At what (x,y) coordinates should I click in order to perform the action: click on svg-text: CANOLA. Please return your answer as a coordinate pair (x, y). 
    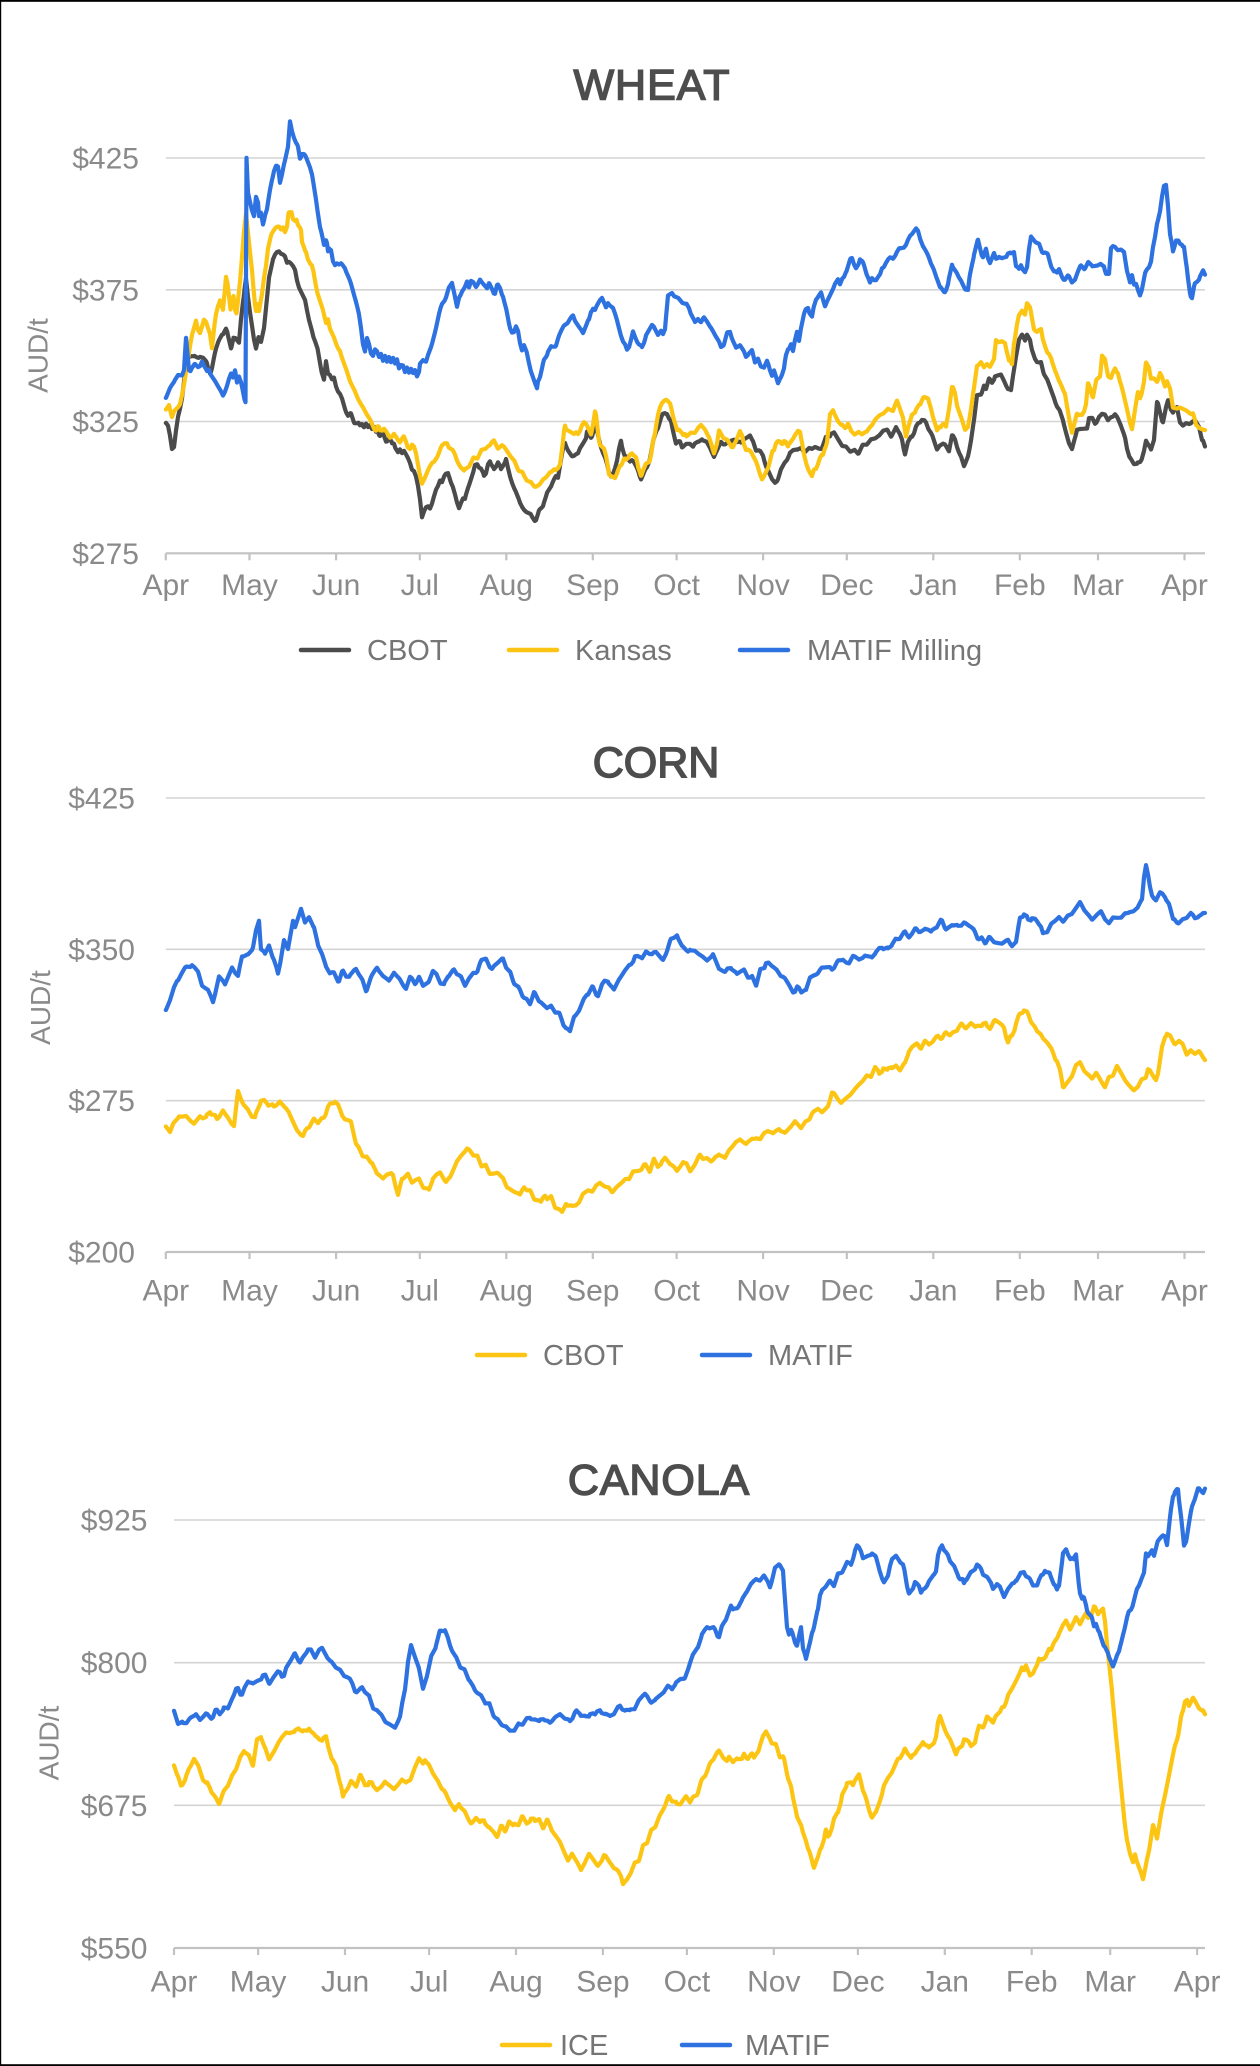
    Looking at the image, I should click on (659, 1481).